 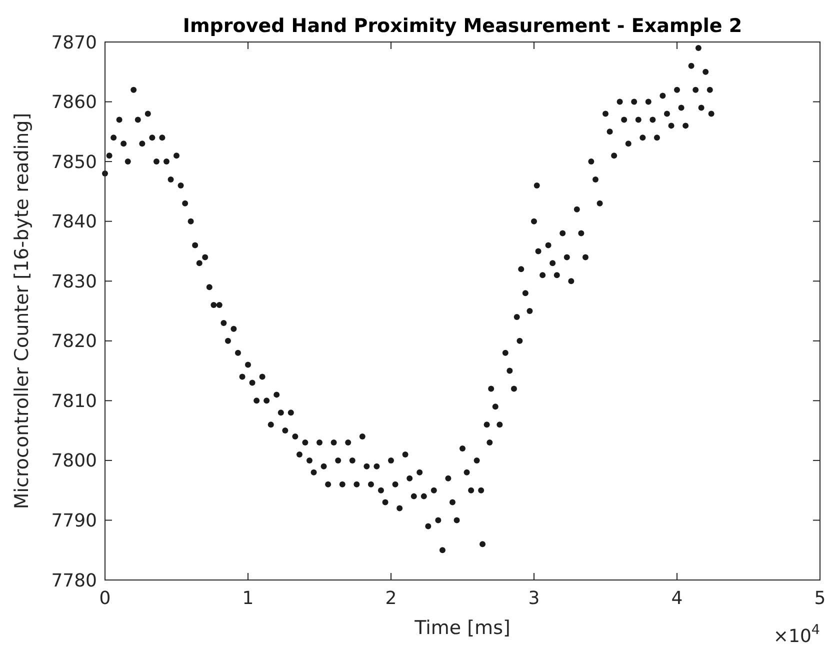 I want to click on text: ×10$^{4}$, so click(x=796, y=634).